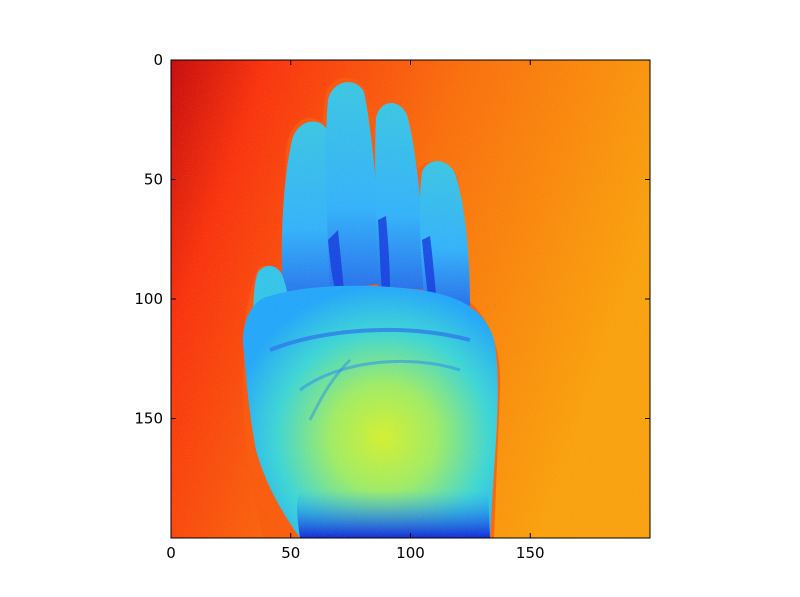 The width and height of the screenshot is (800, 597). What do you see at coordinates (171, 553) in the screenshot?
I see `x-tick-label: 0` at bounding box center [171, 553].